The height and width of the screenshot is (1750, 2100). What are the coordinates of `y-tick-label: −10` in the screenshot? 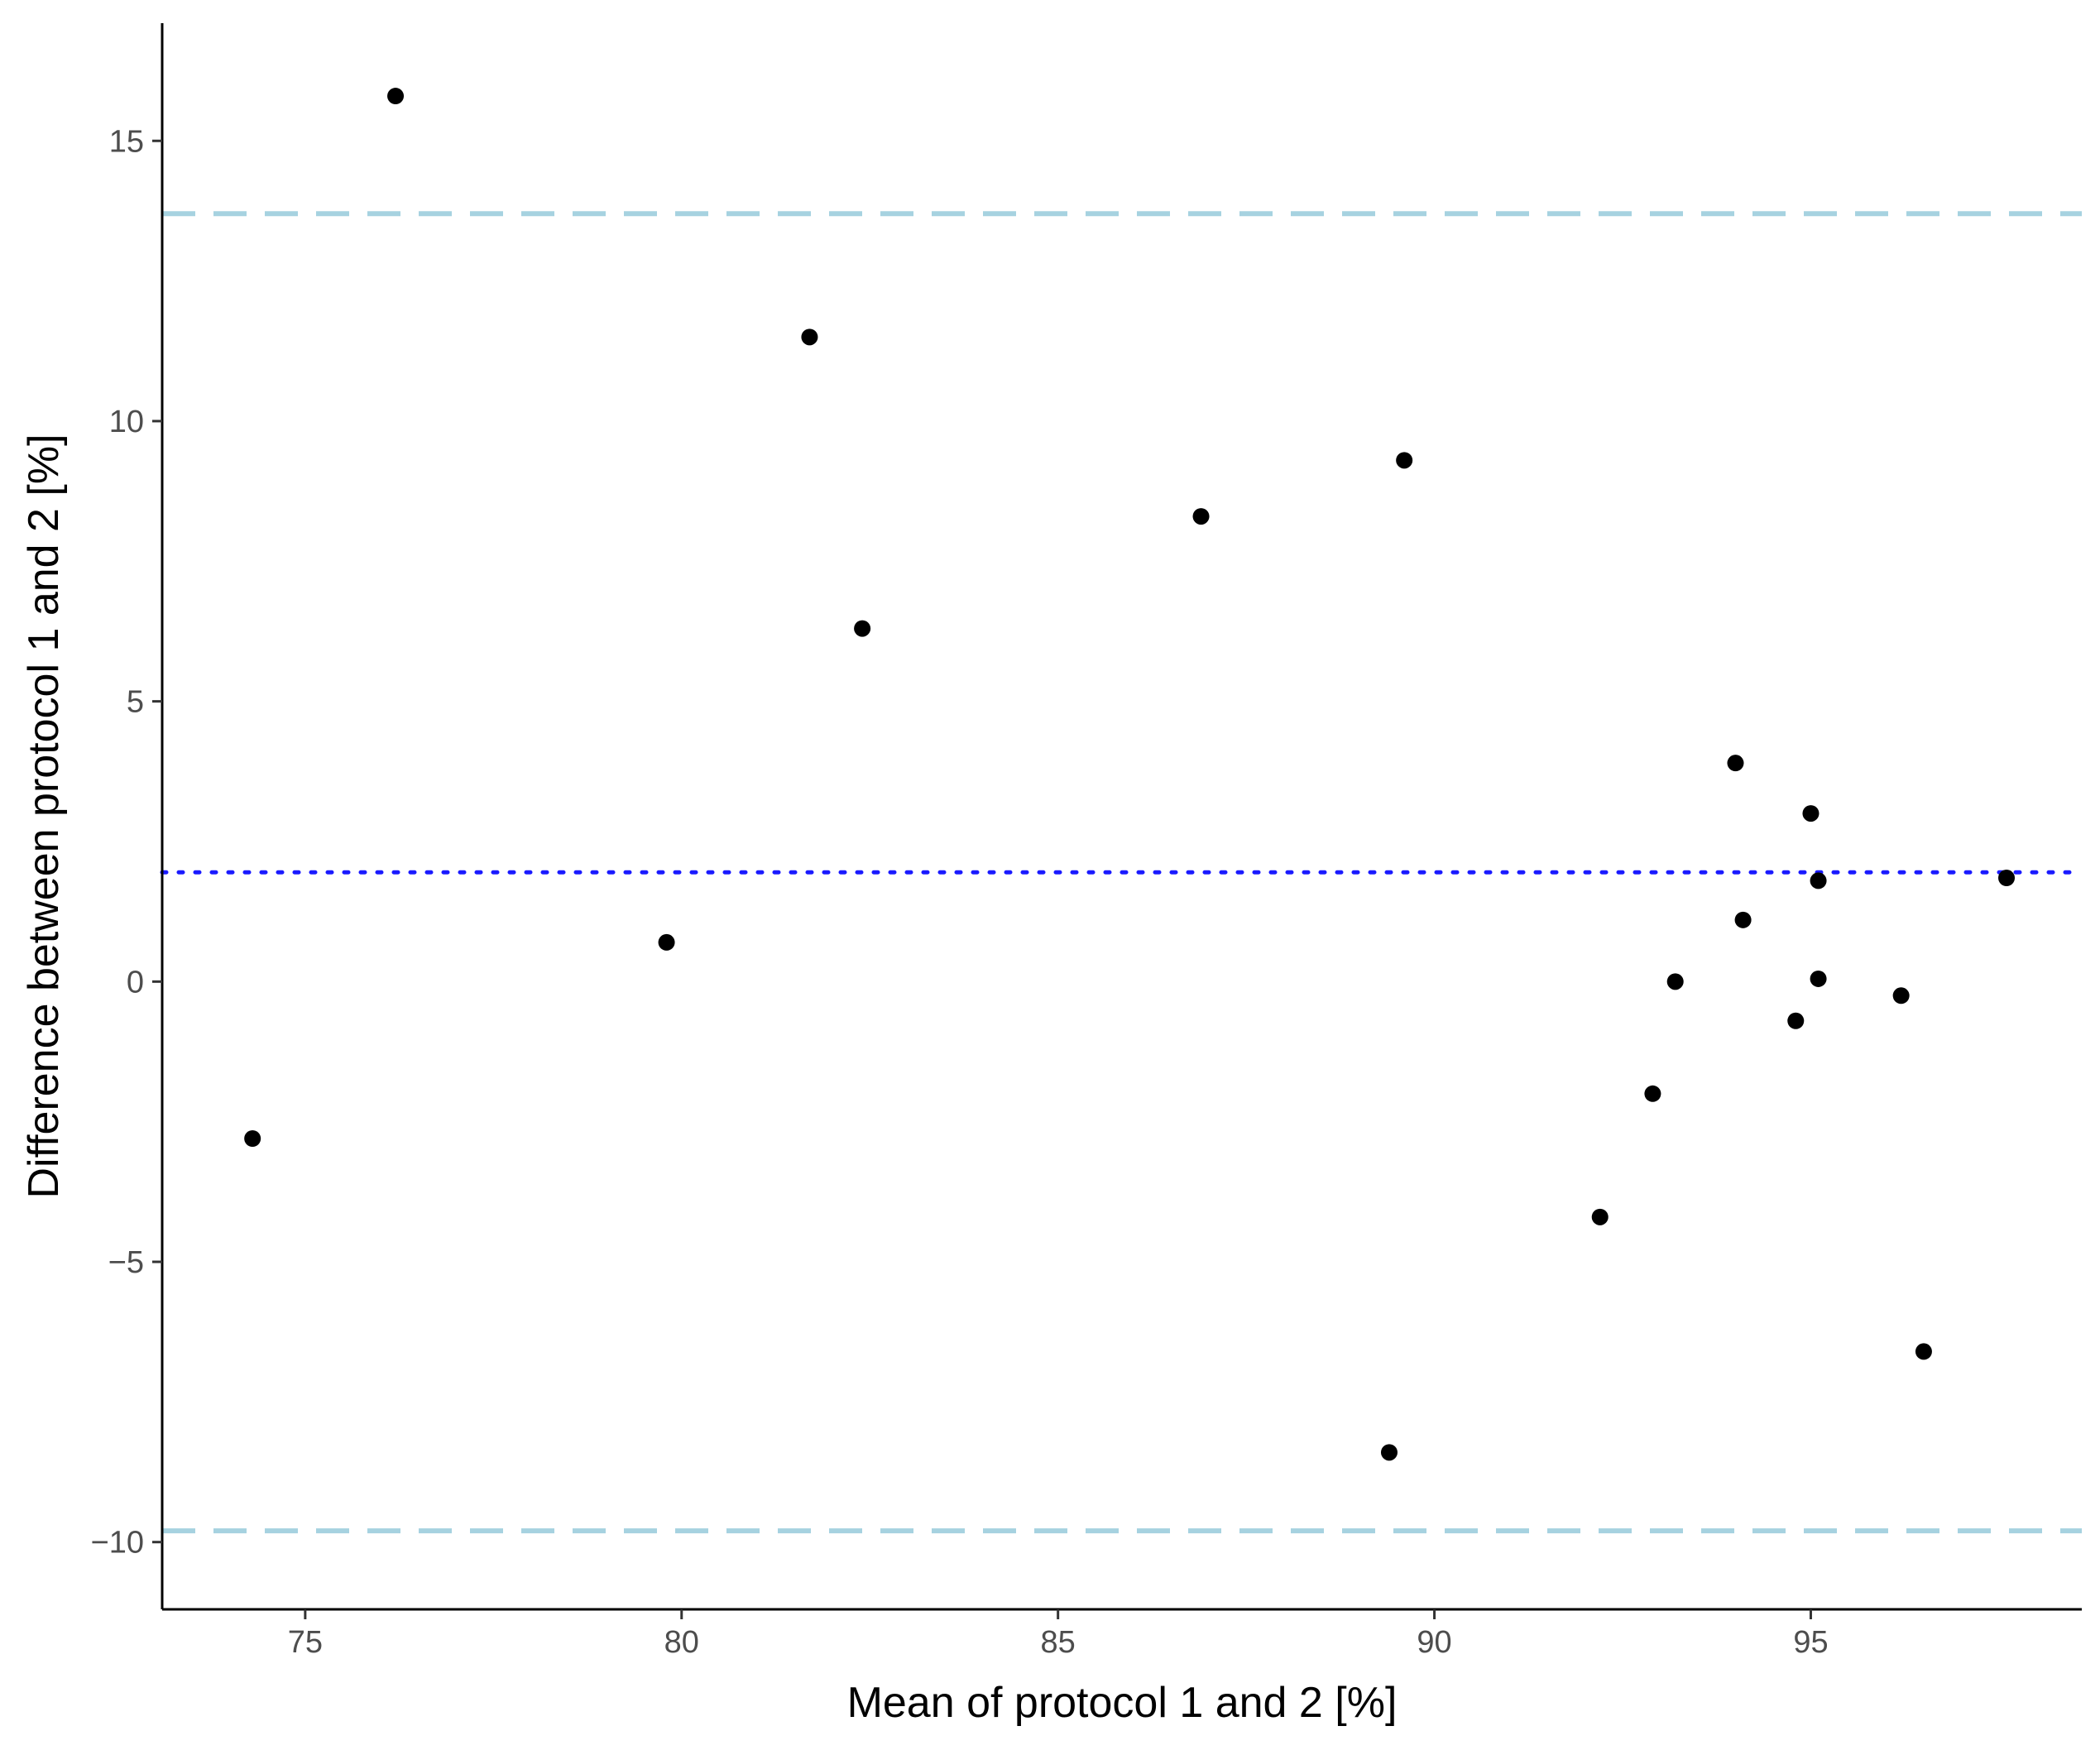 It's located at (117, 1543).